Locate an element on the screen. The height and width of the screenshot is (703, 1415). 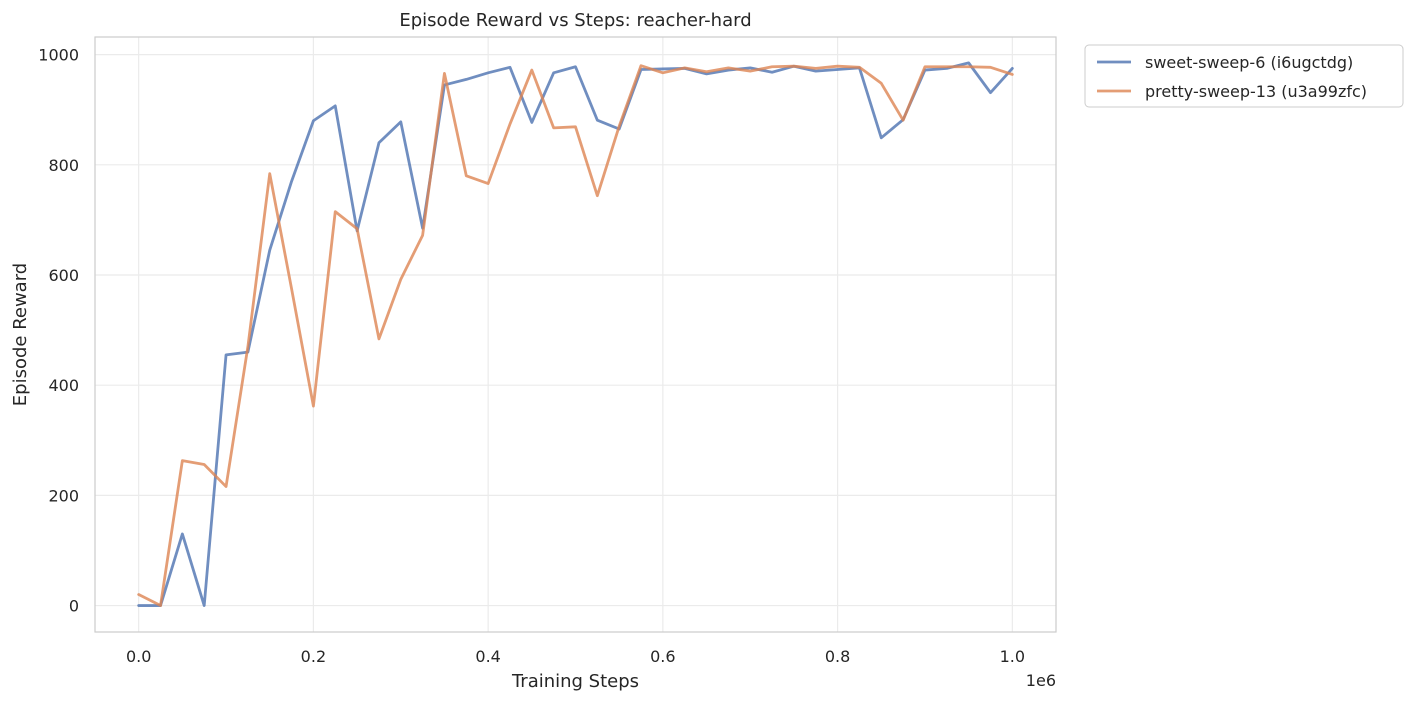
y-tick-label: 1000 is located at coordinates (58, 55).